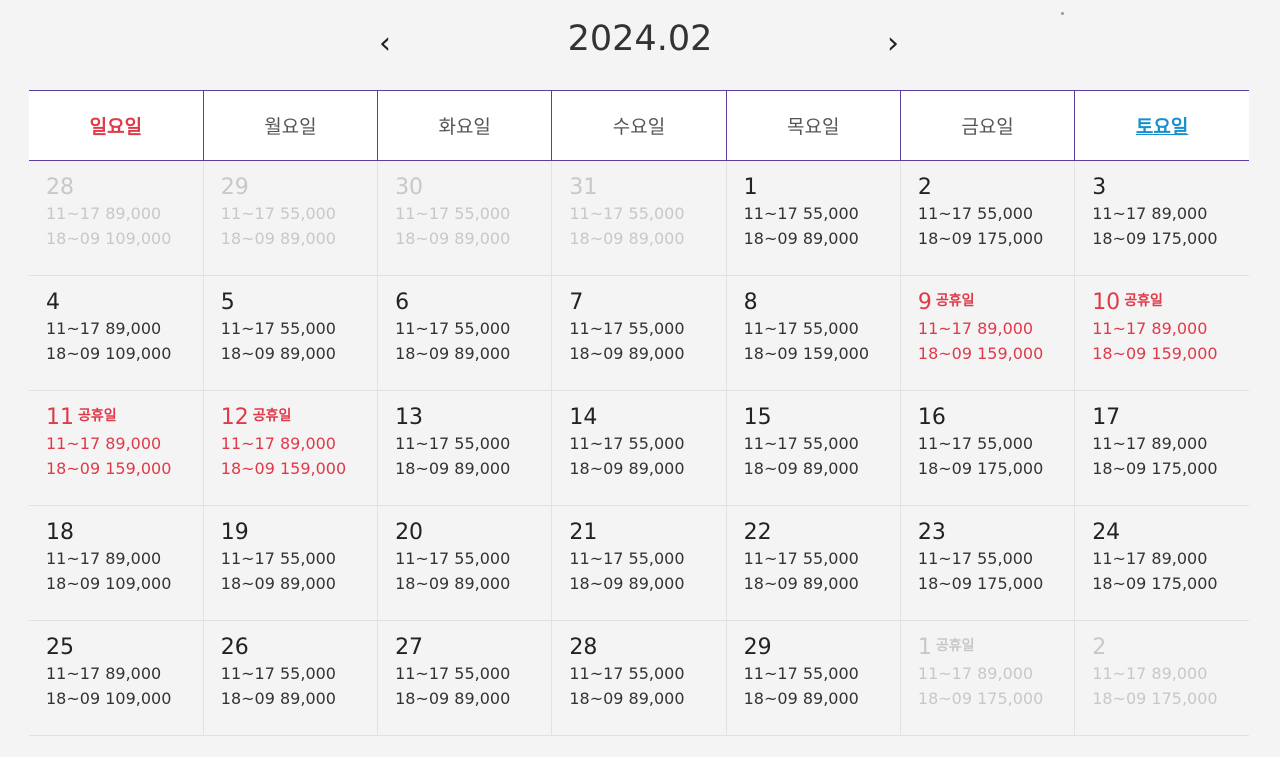 This screenshot has width=1280, height=757. Describe the element at coordinates (996, 418) in the screenshot. I see `day-heading: 16` at that location.